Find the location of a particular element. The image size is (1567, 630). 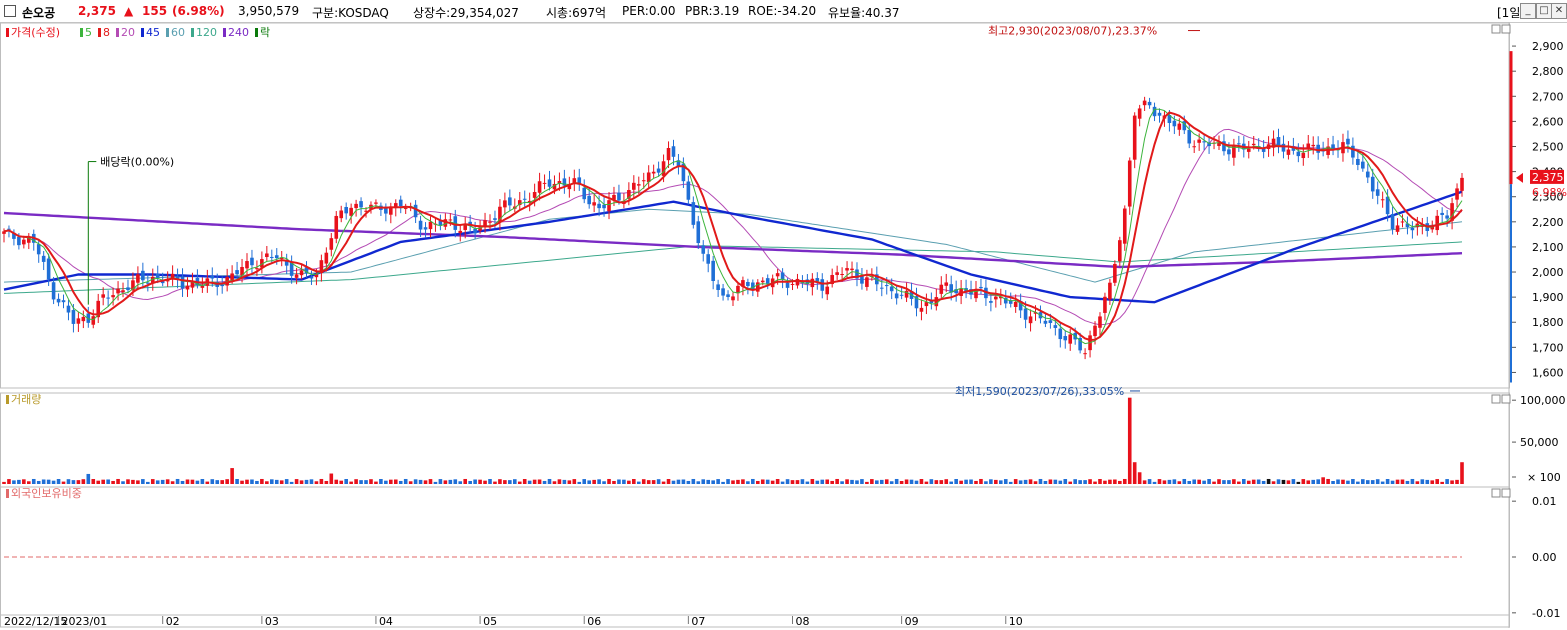

period-selector: [1일] is located at coordinates (1511, 13).